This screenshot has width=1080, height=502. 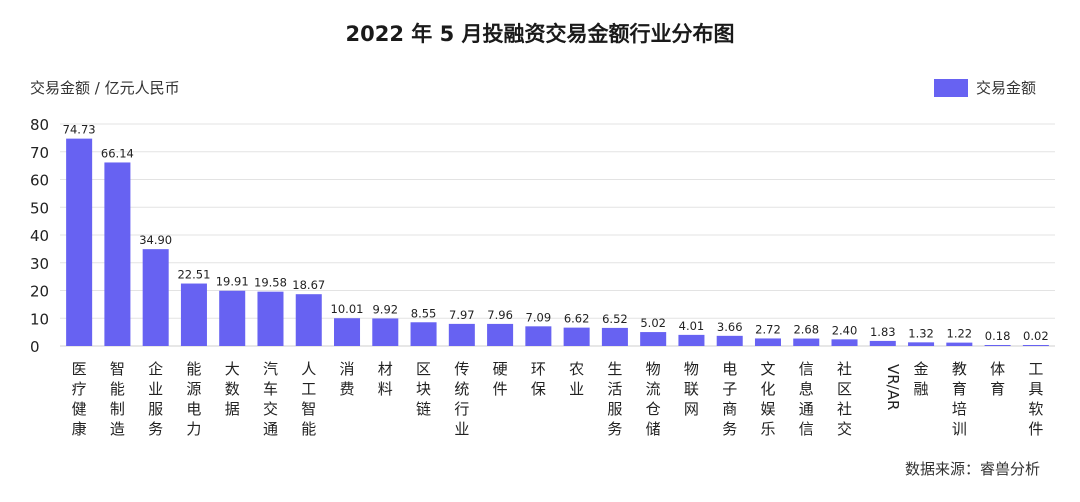 What do you see at coordinates (39, 181) in the screenshot?
I see `y-tick-label: 60` at bounding box center [39, 181].